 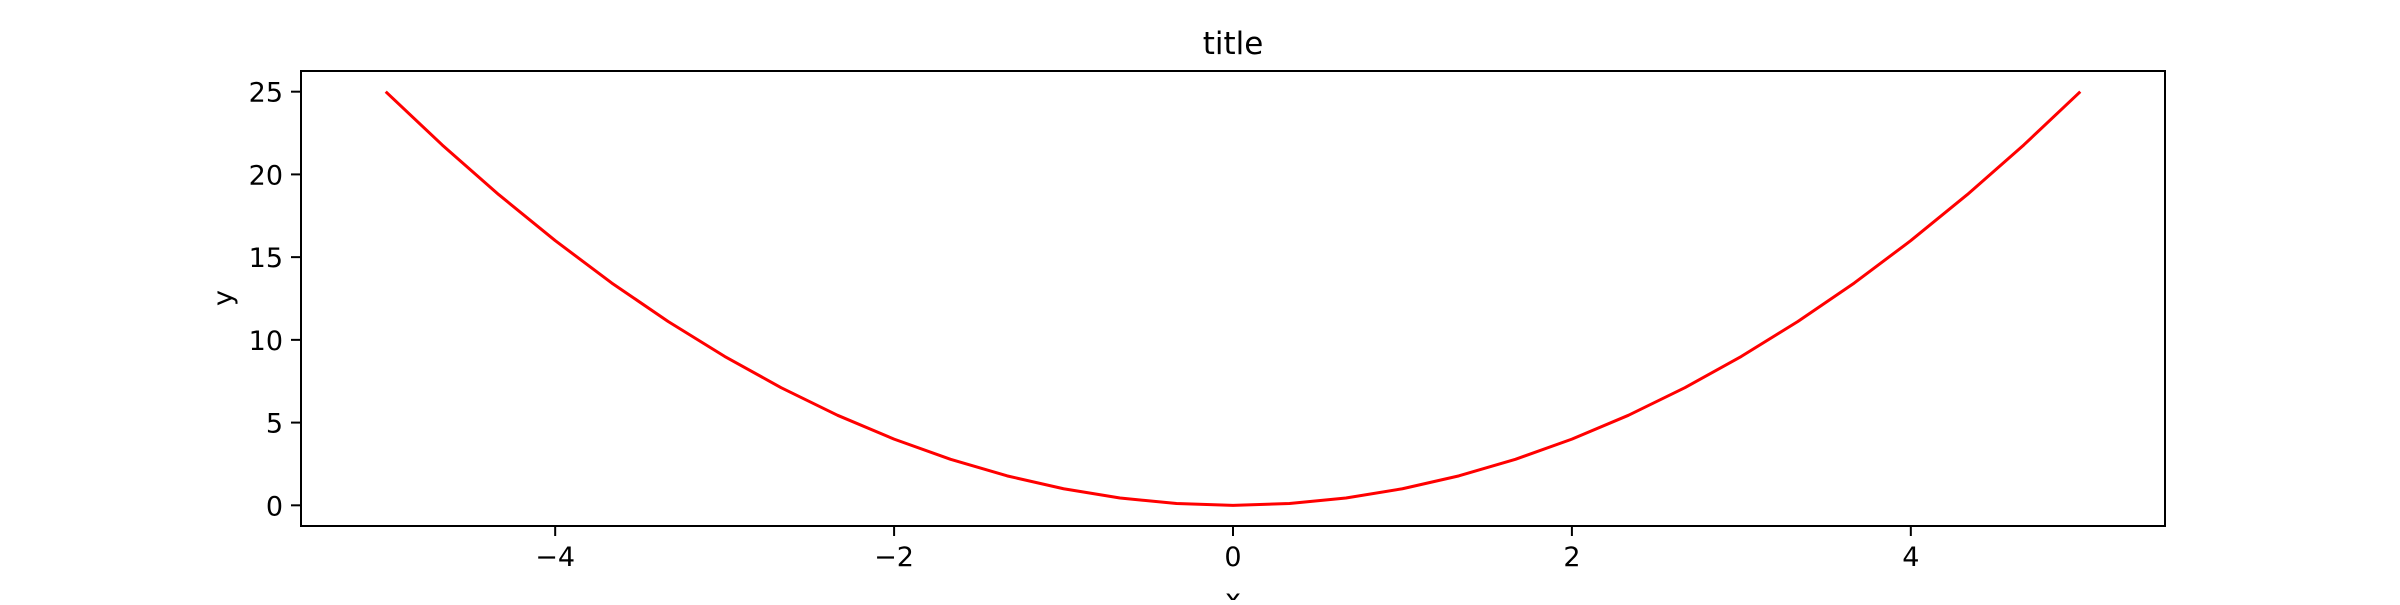 I want to click on x-tick-label: 0, so click(x=1232, y=557).